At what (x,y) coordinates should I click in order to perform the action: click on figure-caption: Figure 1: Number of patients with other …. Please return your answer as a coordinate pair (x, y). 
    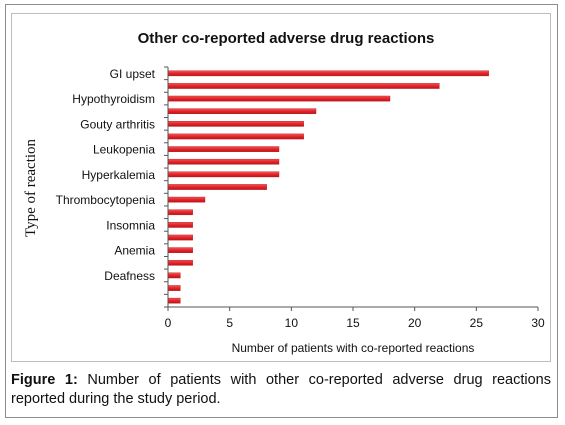
    Looking at the image, I should click on (281, 390).